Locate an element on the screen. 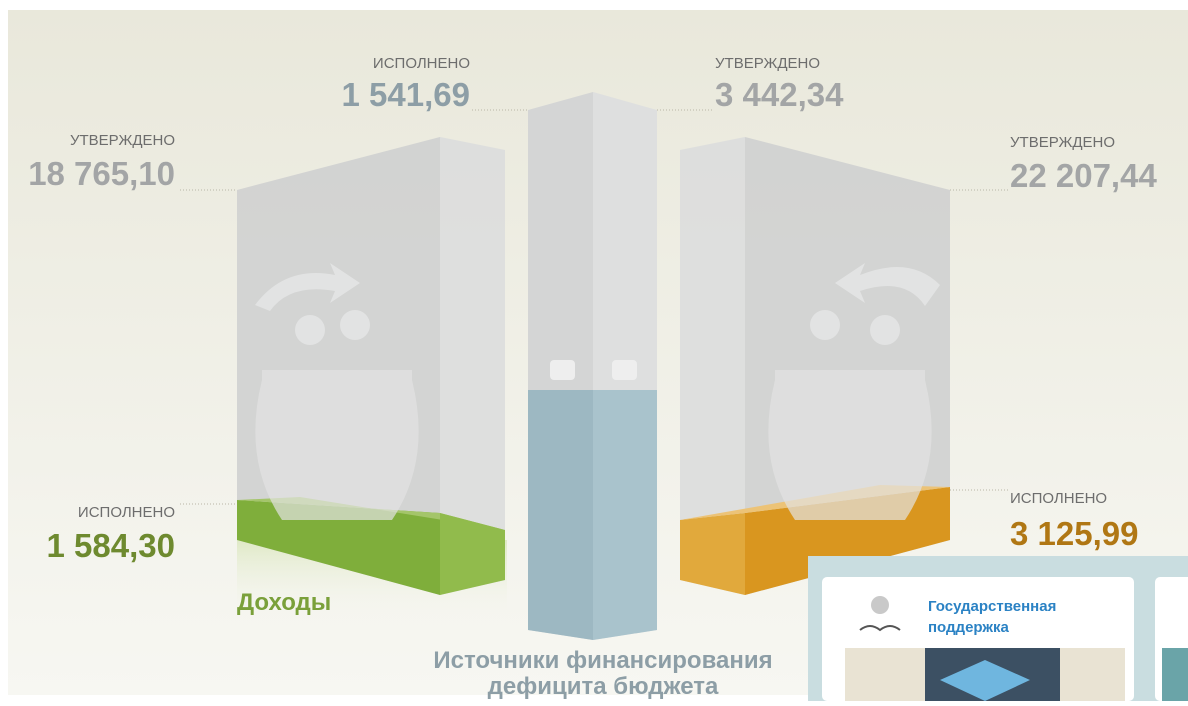 The width and height of the screenshot is (1188, 706). section-name: дефицита бюджета is located at coordinates (603, 686).